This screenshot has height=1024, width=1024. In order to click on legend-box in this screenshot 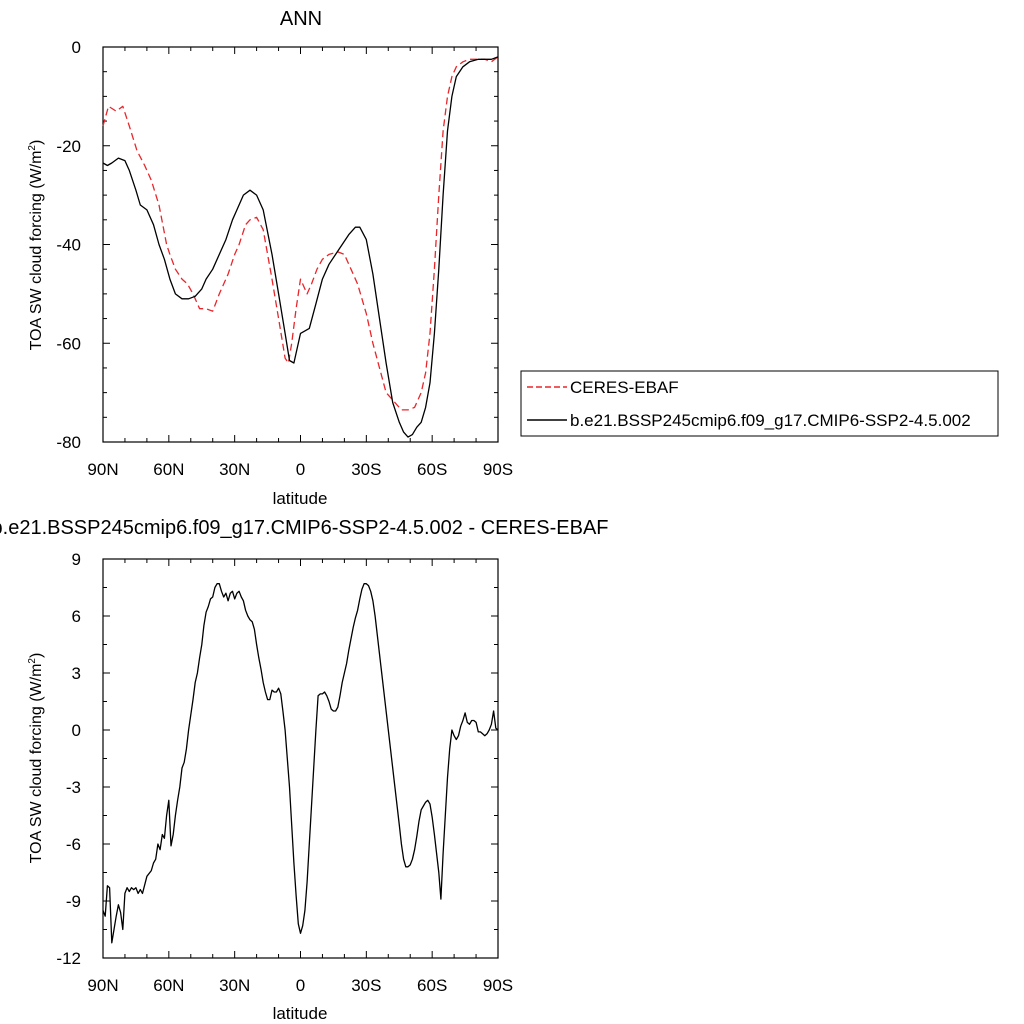, I will do `click(759, 403)`.